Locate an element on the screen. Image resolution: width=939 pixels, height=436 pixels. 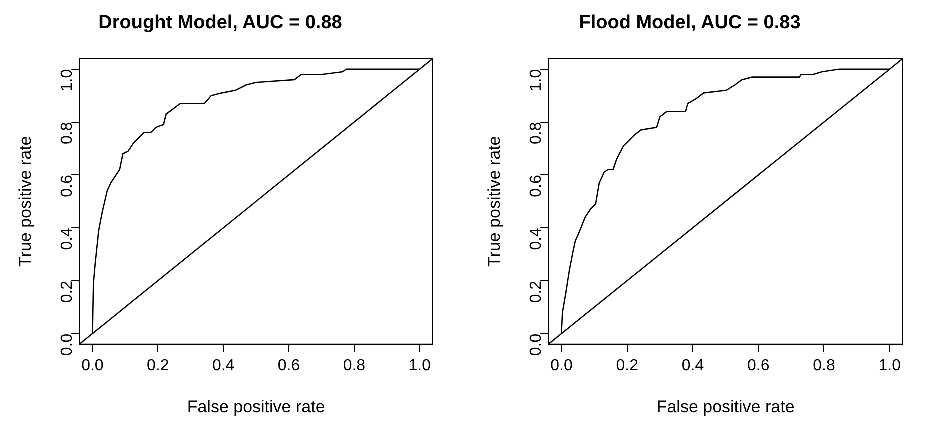
chart-title: Flood Model, AUC = 0.83 is located at coordinates (690, 23).